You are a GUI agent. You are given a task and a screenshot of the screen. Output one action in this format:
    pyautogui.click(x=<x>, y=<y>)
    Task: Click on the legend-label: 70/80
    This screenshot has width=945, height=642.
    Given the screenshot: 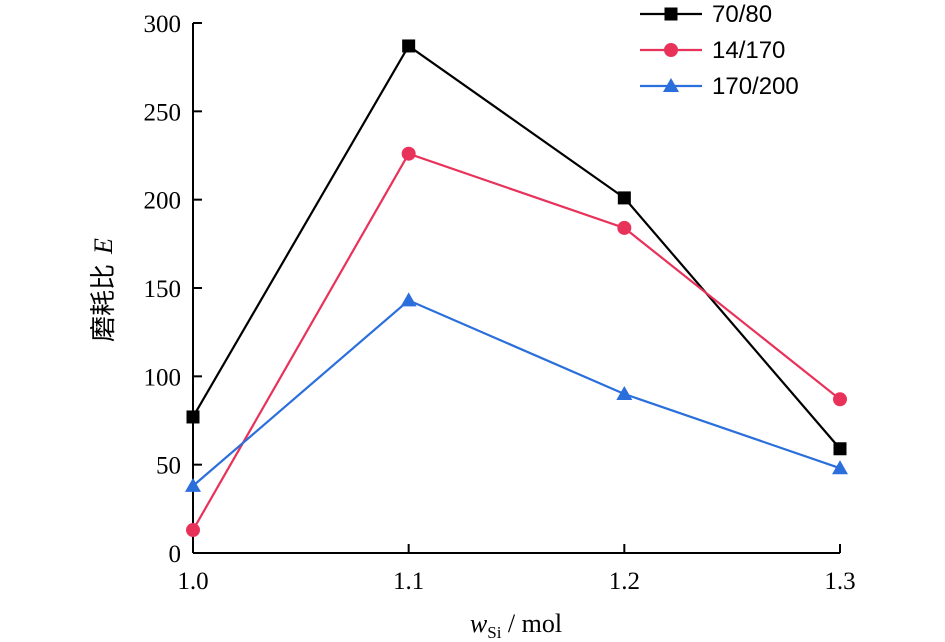 What is the action you would take?
    pyautogui.click(x=742, y=14)
    